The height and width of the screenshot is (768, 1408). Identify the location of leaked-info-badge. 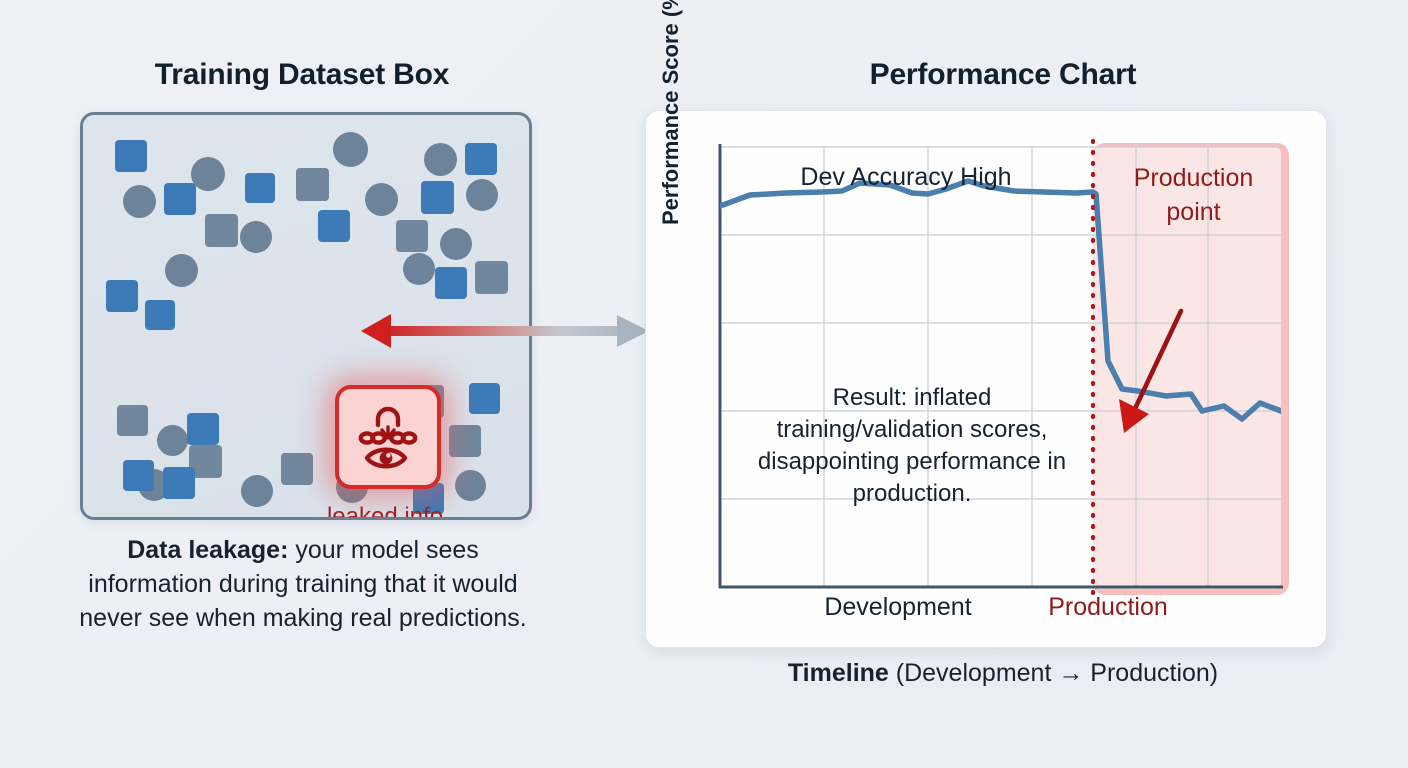
(388, 437).